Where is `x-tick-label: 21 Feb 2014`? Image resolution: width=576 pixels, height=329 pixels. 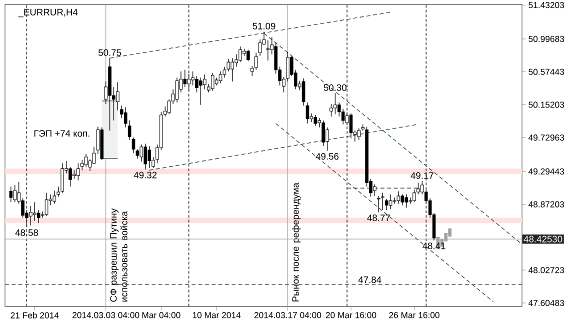
x-tick-label: 21 Feb 2014 is located at coordinates (34, 315).